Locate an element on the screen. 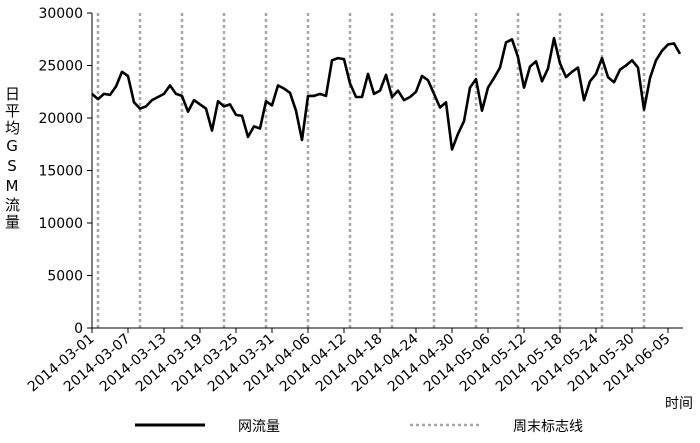 The image size is (700, 443). y-tick-label: 0 is located at coordinates (78, 329).